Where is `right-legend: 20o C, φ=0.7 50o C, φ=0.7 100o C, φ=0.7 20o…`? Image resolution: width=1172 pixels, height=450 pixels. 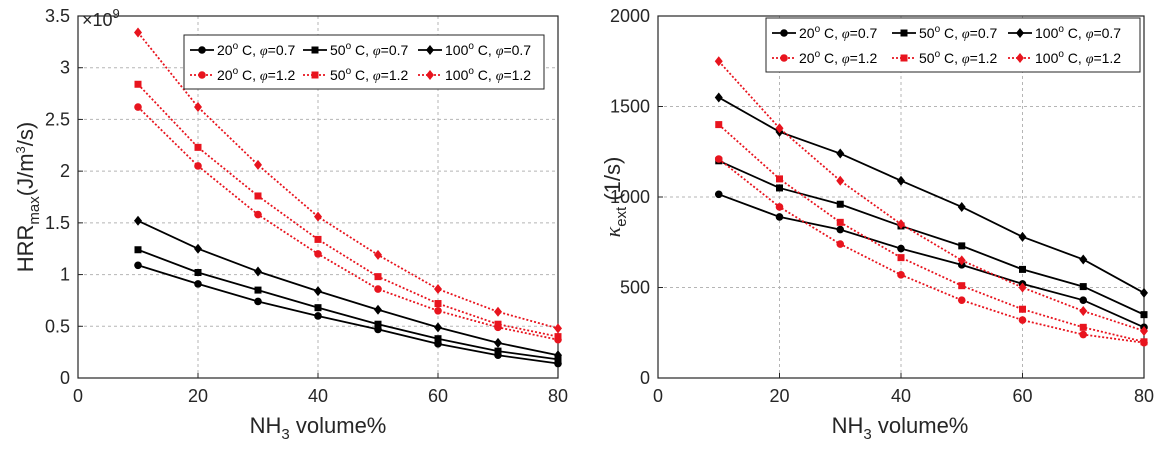
right-legend: 20o C, φ=0.7 50o C, φ=0.7 100o C, φ=0.7 20o… is located at coordinates (953, 45).